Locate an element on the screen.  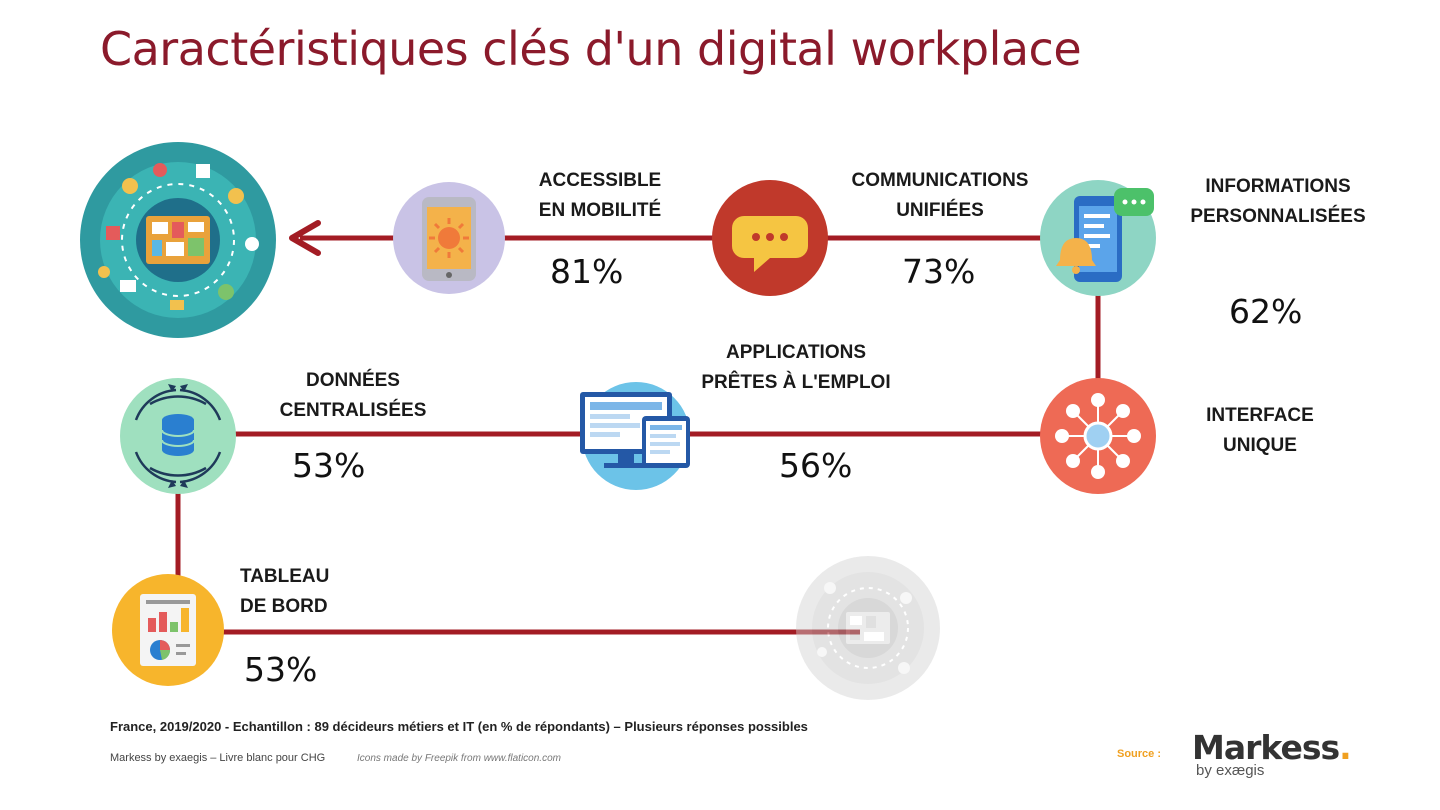
label-line: UNIQUE is located at coordinates (1260, 445).